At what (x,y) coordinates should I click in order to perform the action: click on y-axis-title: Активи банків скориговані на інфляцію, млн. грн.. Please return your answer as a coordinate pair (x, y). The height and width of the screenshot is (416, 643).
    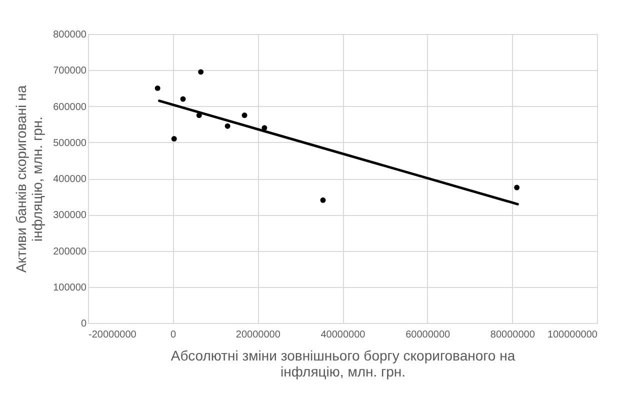
    Looking at the image, I should click on (29, 179).